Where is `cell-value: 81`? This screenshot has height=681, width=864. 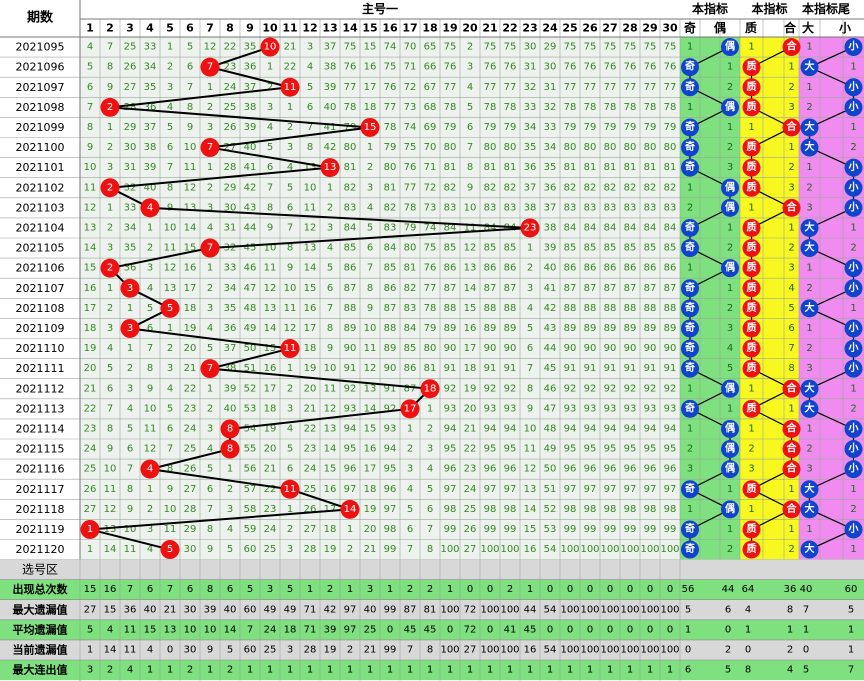 cell-value: 81 is located at coordinates (490, 167).